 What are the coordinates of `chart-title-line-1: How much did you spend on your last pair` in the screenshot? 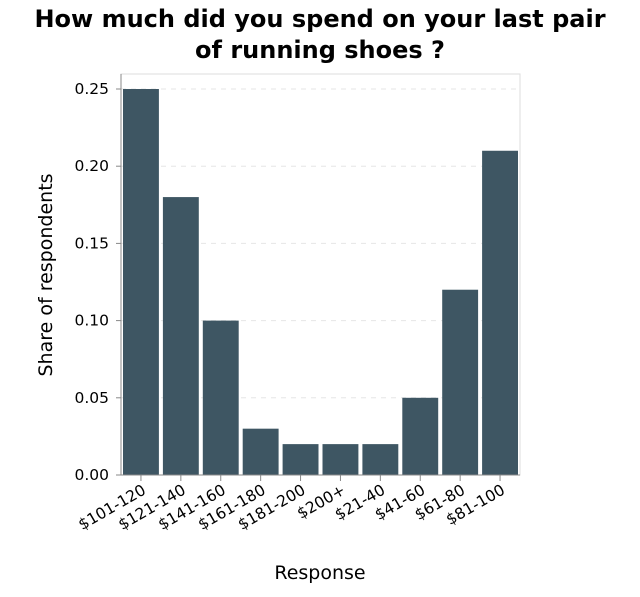 It's located at (319, 19).